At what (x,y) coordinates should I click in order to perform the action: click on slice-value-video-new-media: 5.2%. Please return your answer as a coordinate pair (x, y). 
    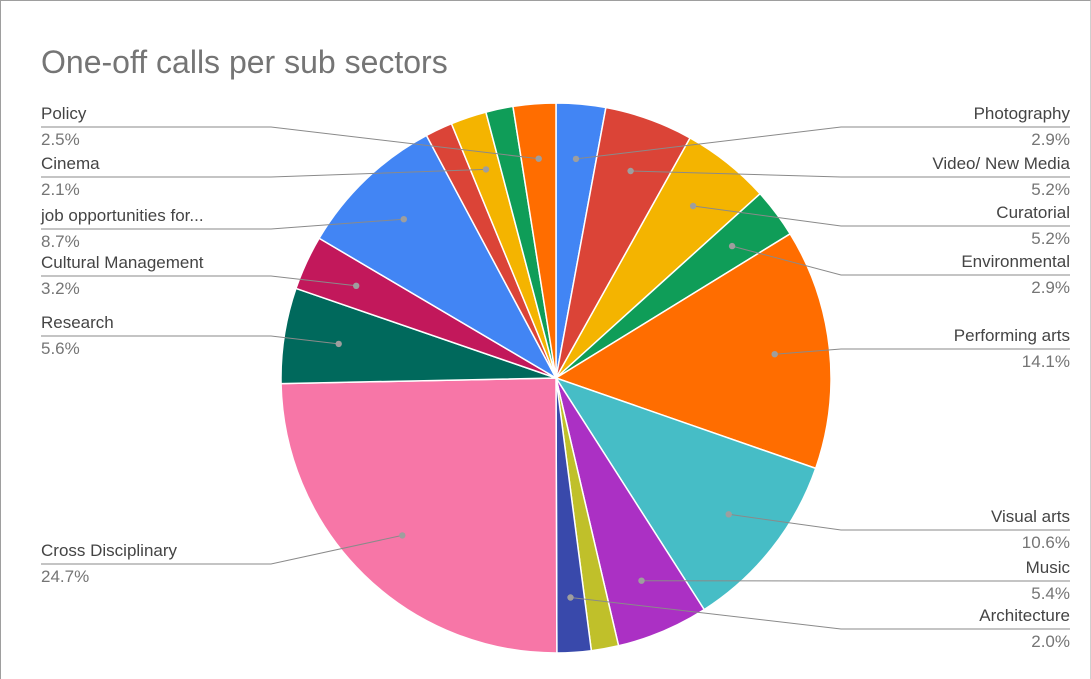
    Looking at the image, I should click on (1050, 189).